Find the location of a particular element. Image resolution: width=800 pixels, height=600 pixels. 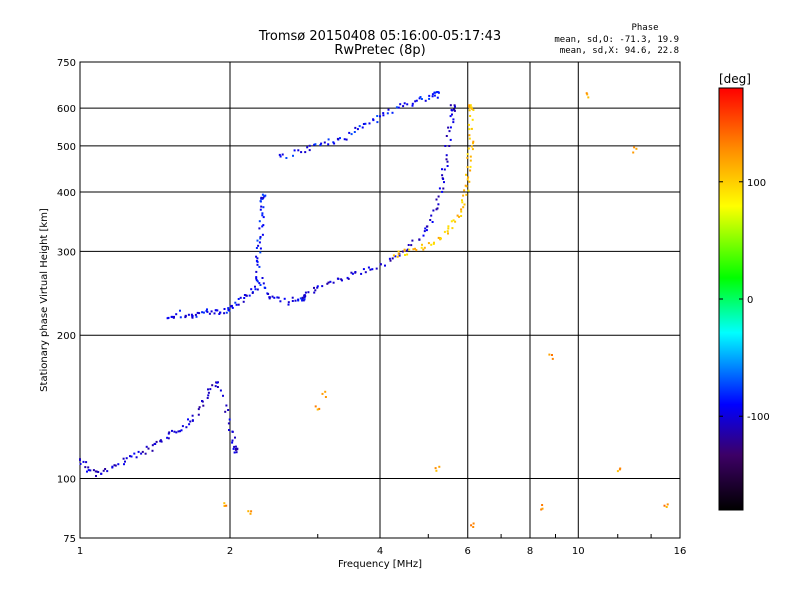

x-tick-label: 2 is located at coordinates (230, 551).